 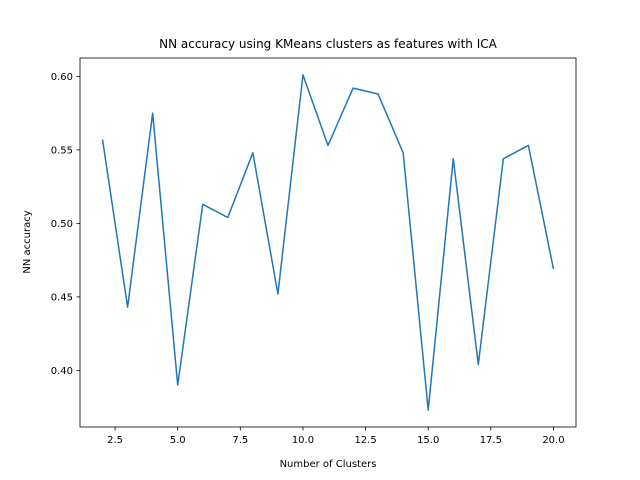 I want to click on y-tick-label: 0.45, so click(x=62, y=297).